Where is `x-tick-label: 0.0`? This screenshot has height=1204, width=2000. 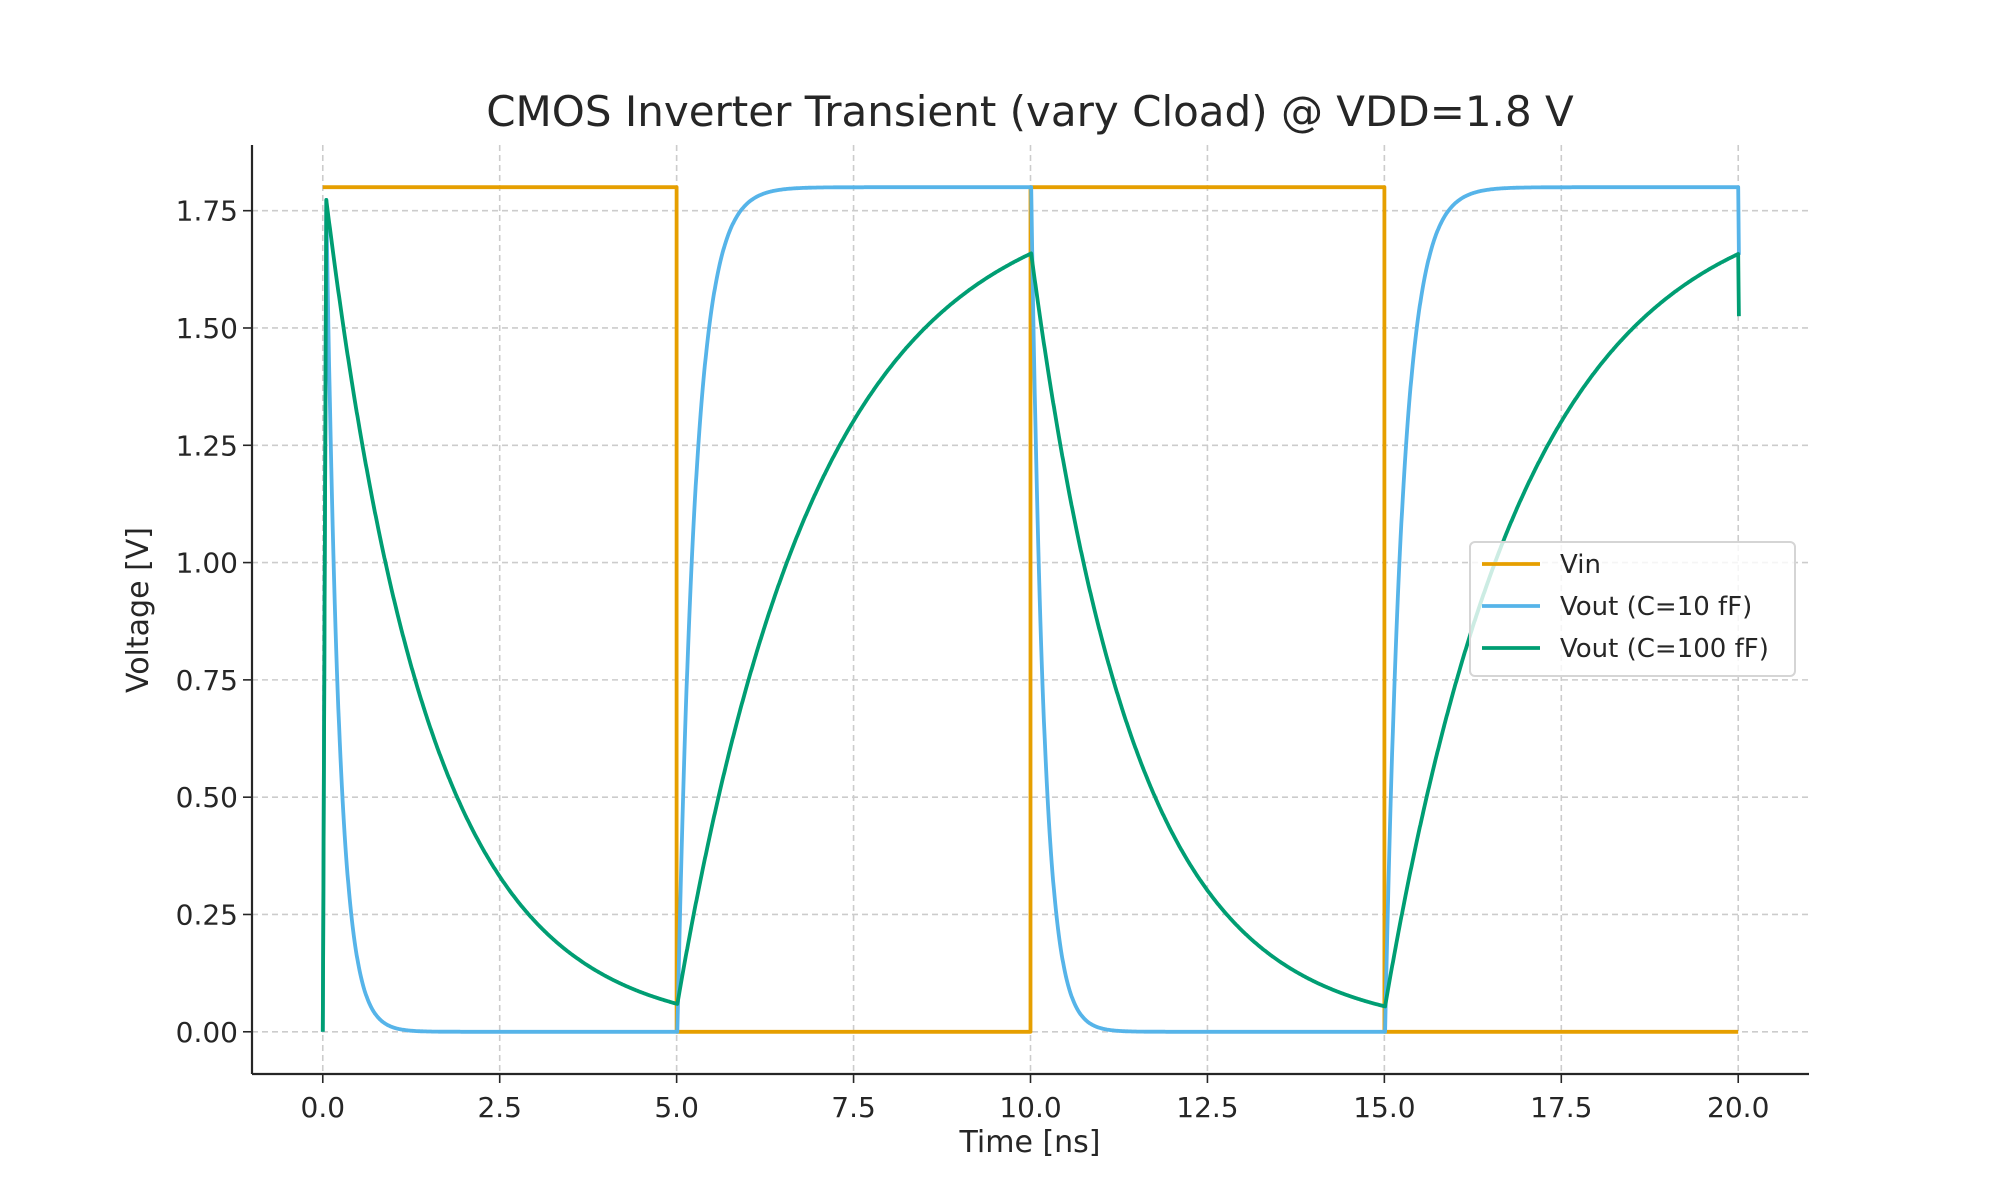 x-tick-label: 0.0 is located at coordinates (323, 1107).